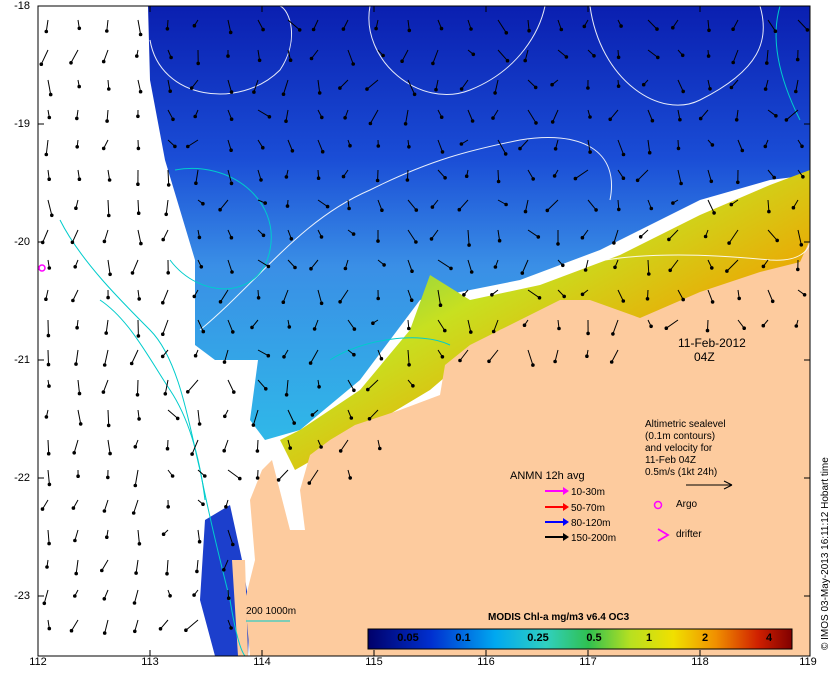 The image size is (840, 680). I want to click on argo-float-marker, so click(42, 268).